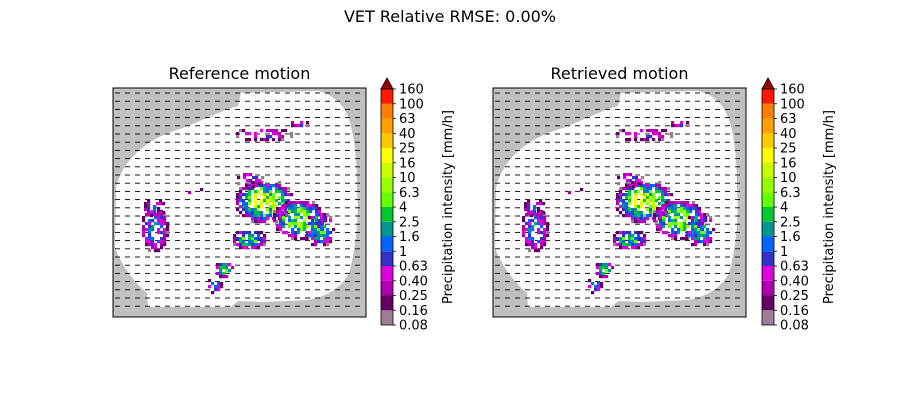 This screenshot has width=900, height=400. Describe the element at coordinates (794, 296) in the screenshot. I see `colorbar-tick-label: 0.25` at that location.